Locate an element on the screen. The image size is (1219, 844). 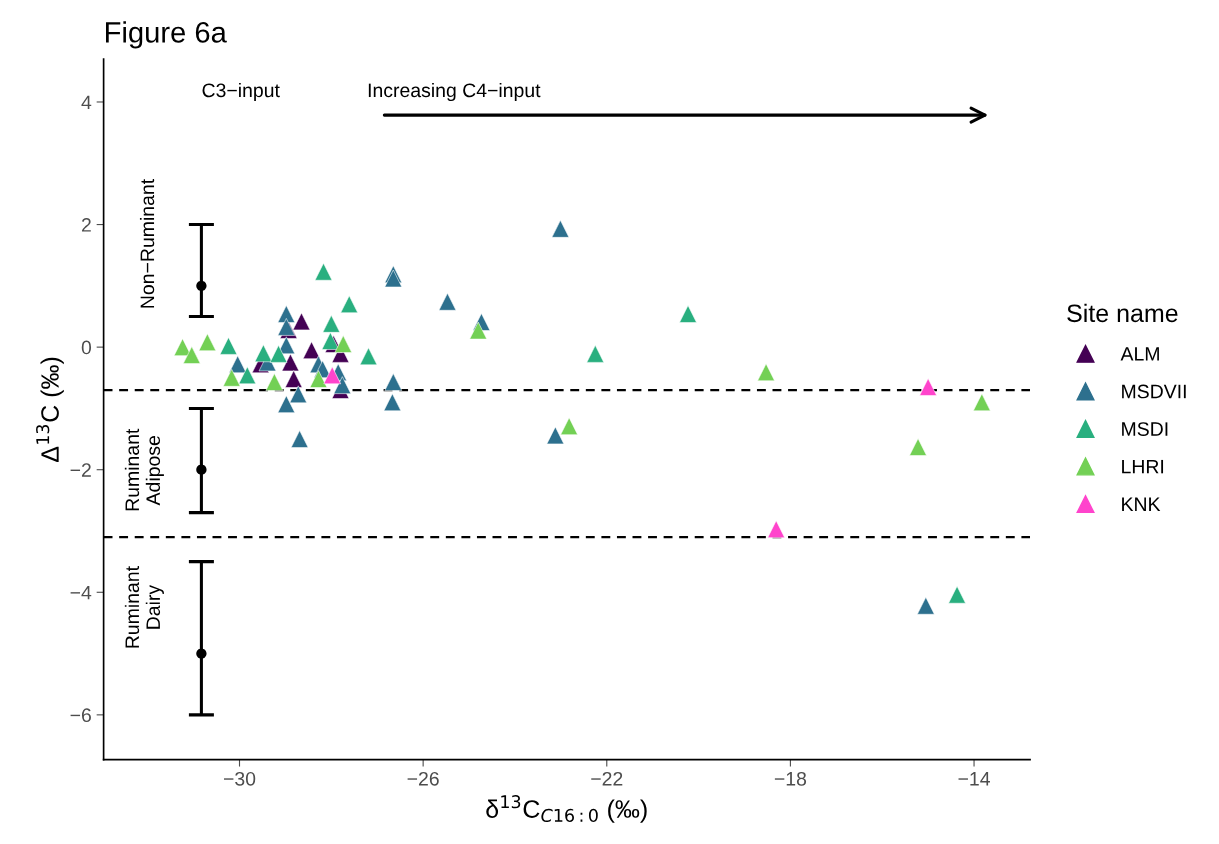
y-tick-label: 2 is located at coordinates (86, 225).